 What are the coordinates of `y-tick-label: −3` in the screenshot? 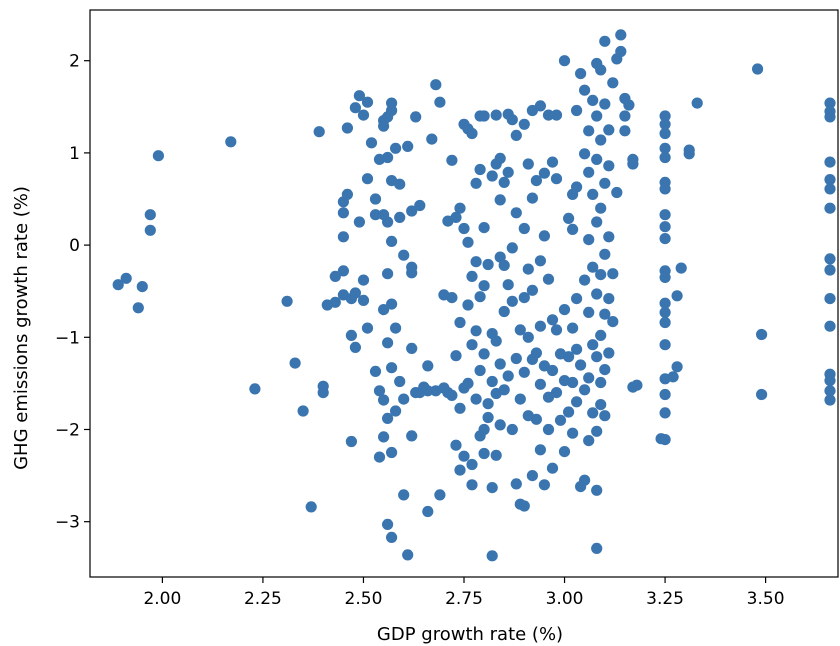 It's located at (67, 523).